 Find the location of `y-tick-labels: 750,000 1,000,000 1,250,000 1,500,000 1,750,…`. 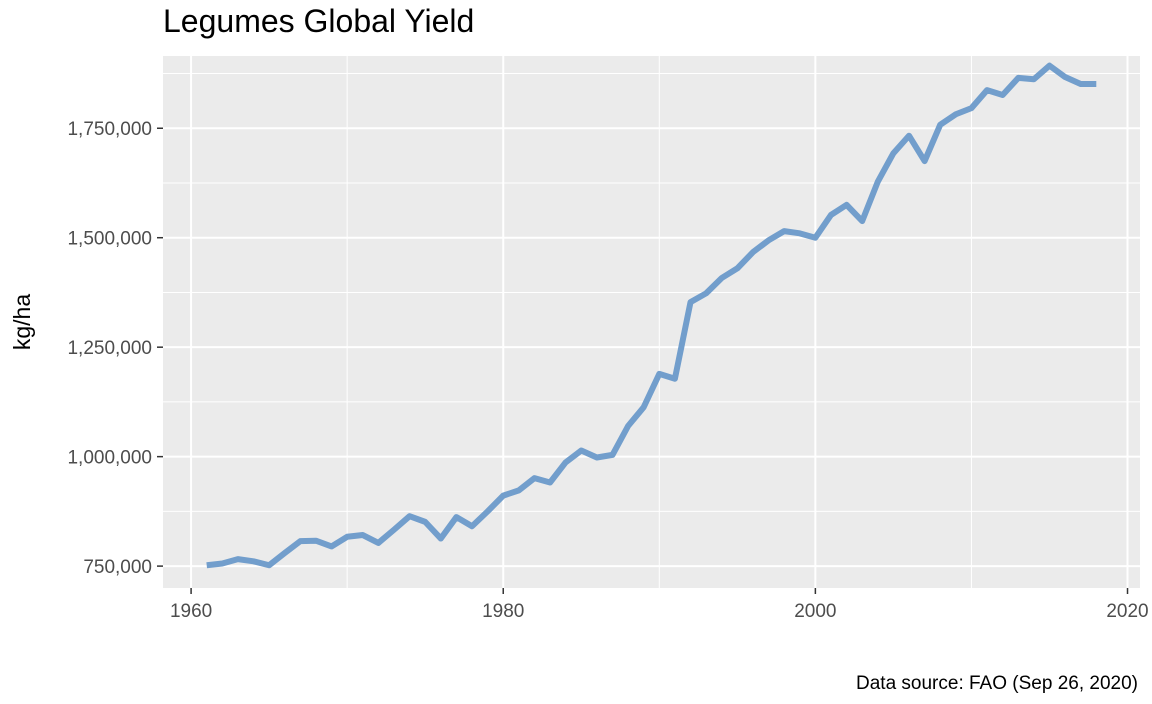

y-tick-labels: 750,000 1,000,000 1,250,000 1,500,000 1,750,… is located at coordinates (109, 348).